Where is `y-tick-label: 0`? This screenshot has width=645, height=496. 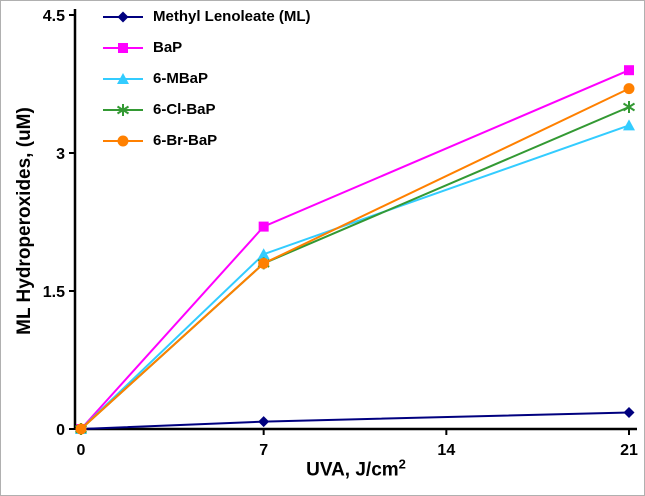 y-tick-label: 0 is located at coordinates (60, 430).